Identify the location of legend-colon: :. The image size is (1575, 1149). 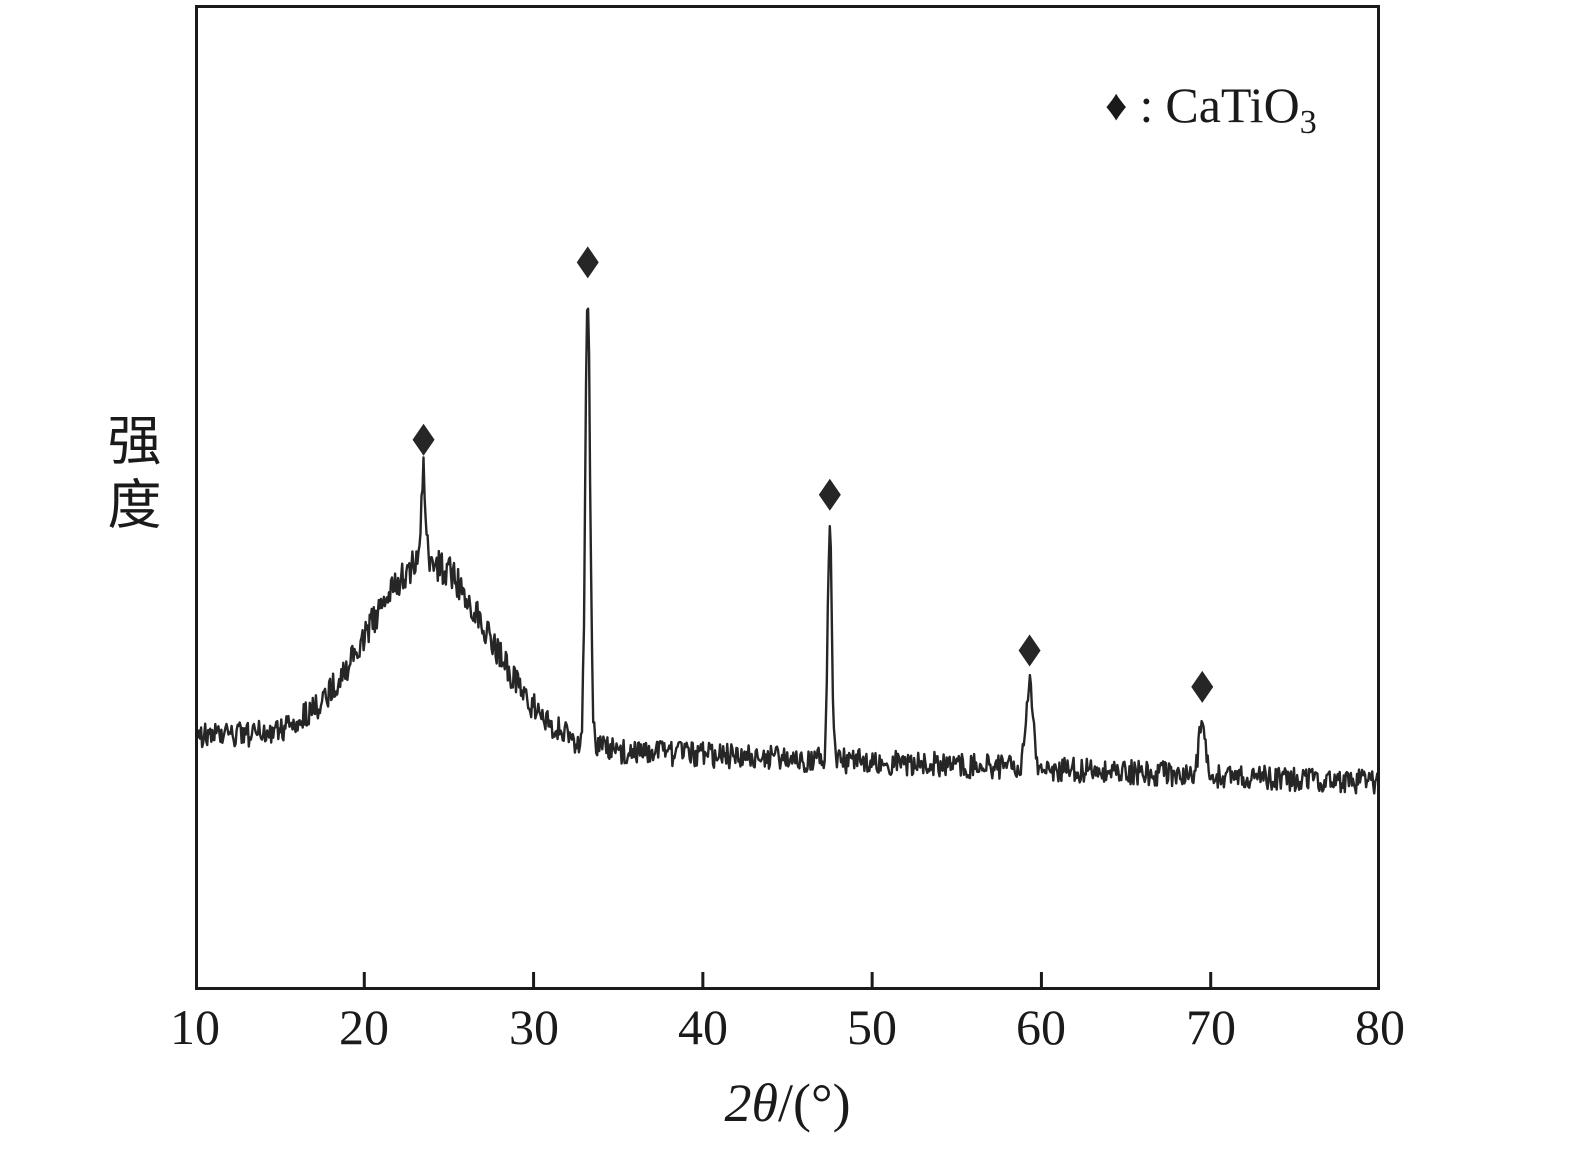
(1146, 105).